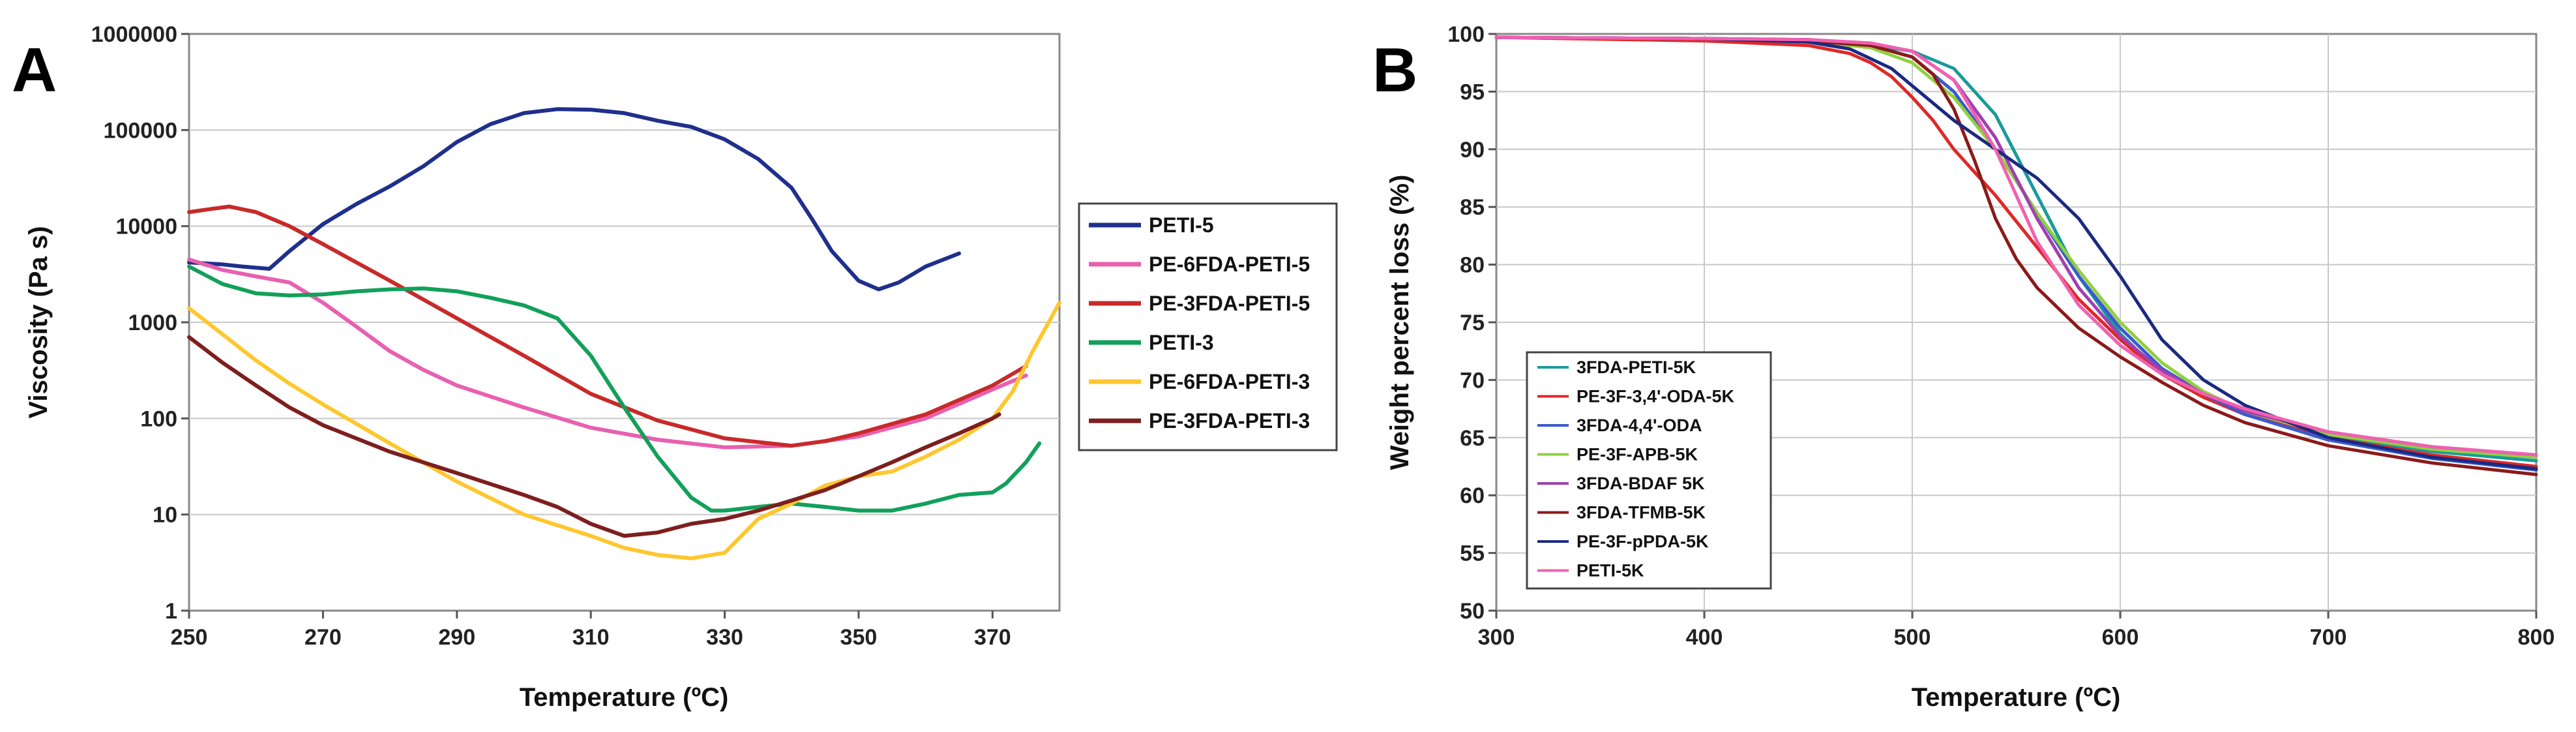  I want to click on x-tick-label: 800, so click(2536, 638).